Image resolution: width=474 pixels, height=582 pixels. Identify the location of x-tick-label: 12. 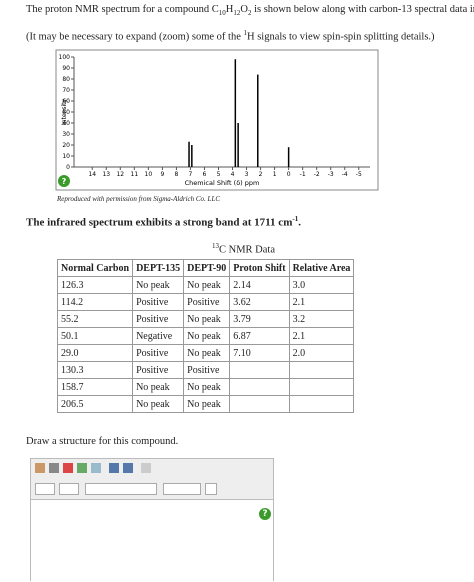
(120, 174).